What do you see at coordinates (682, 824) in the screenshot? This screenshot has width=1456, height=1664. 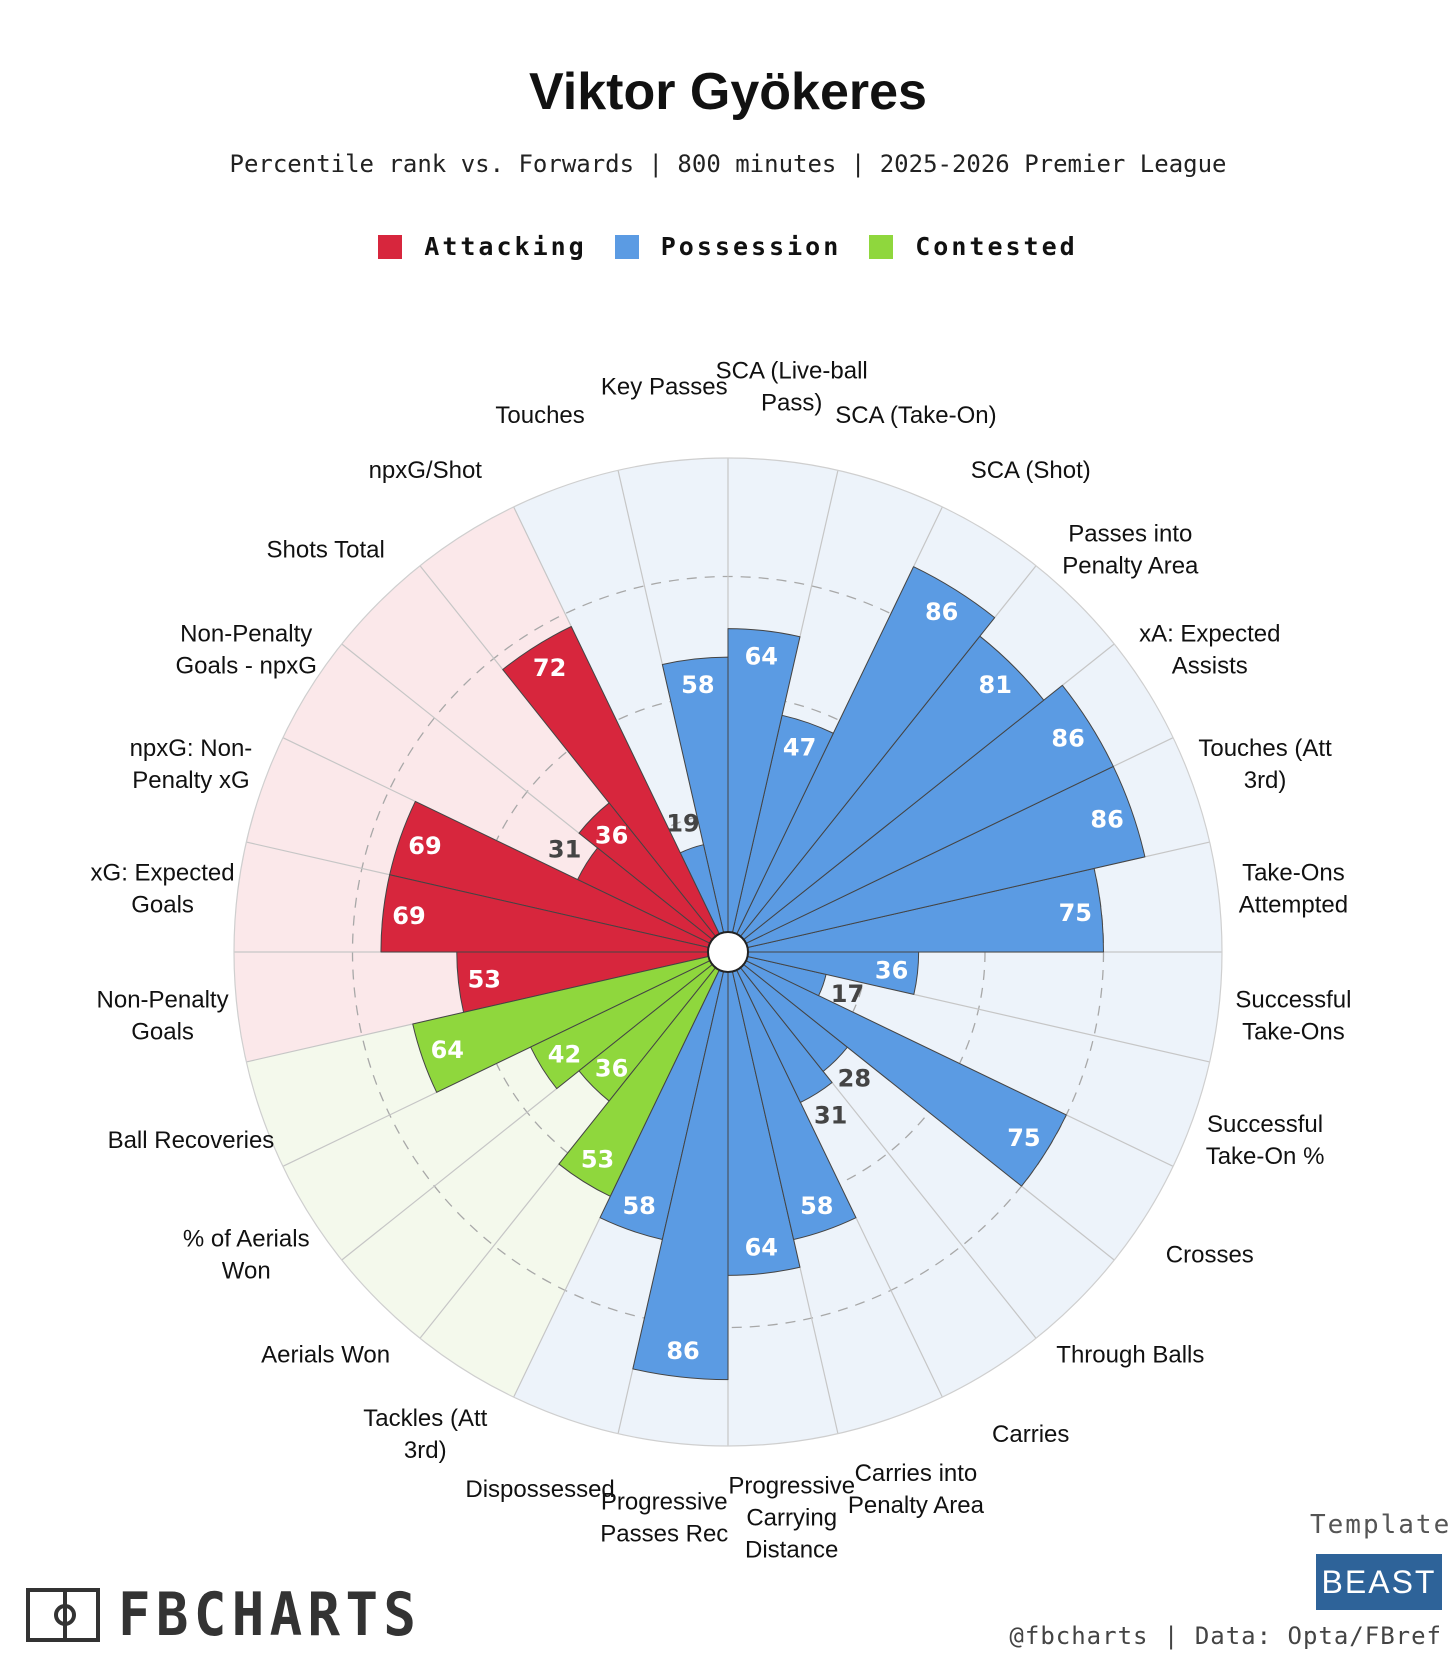 I see `value-label-touches: 19` at bounding box center [682, 824].